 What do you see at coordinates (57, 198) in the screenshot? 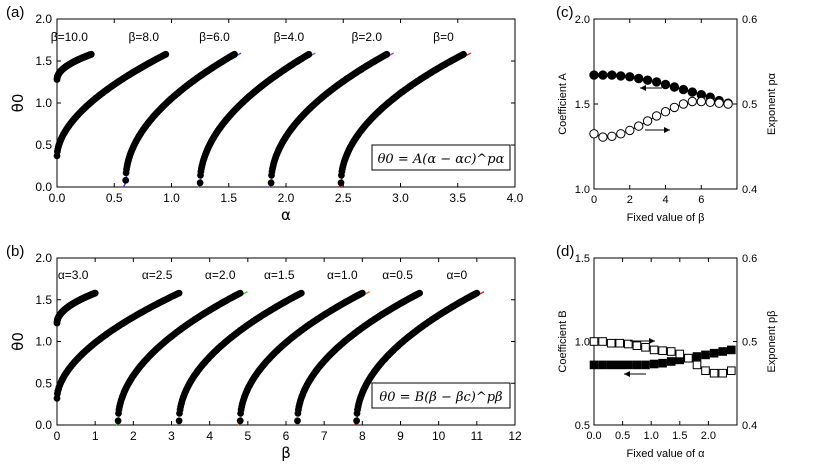
I see `x-tick-label: 0.0` at bounding box center [57, 198].